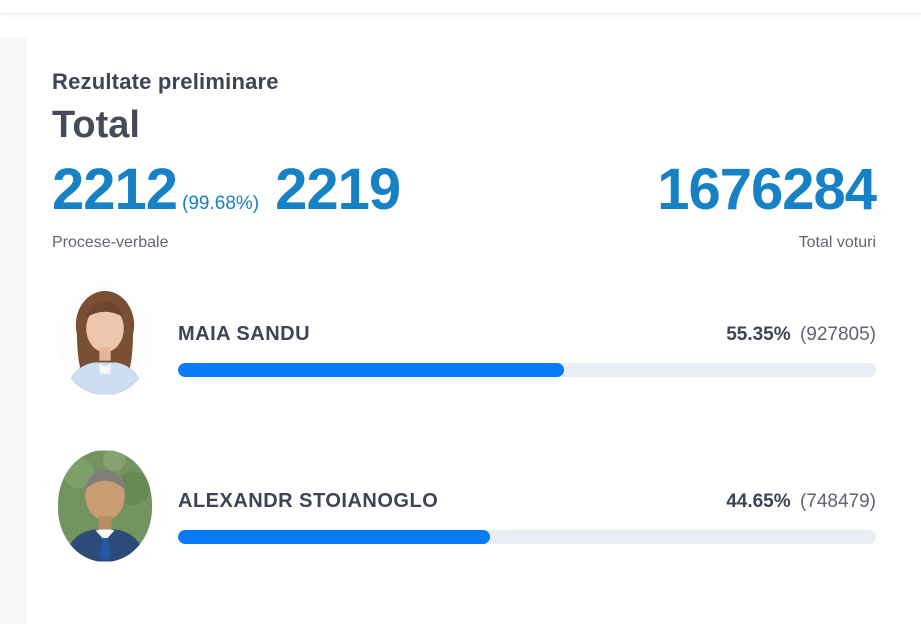 This screenshot has height=624, width=921. What do you see at coordinates (110, 242) in the screenshot?
I see `protocols-label: Procese-verbale` at bounding box center [110, 242].